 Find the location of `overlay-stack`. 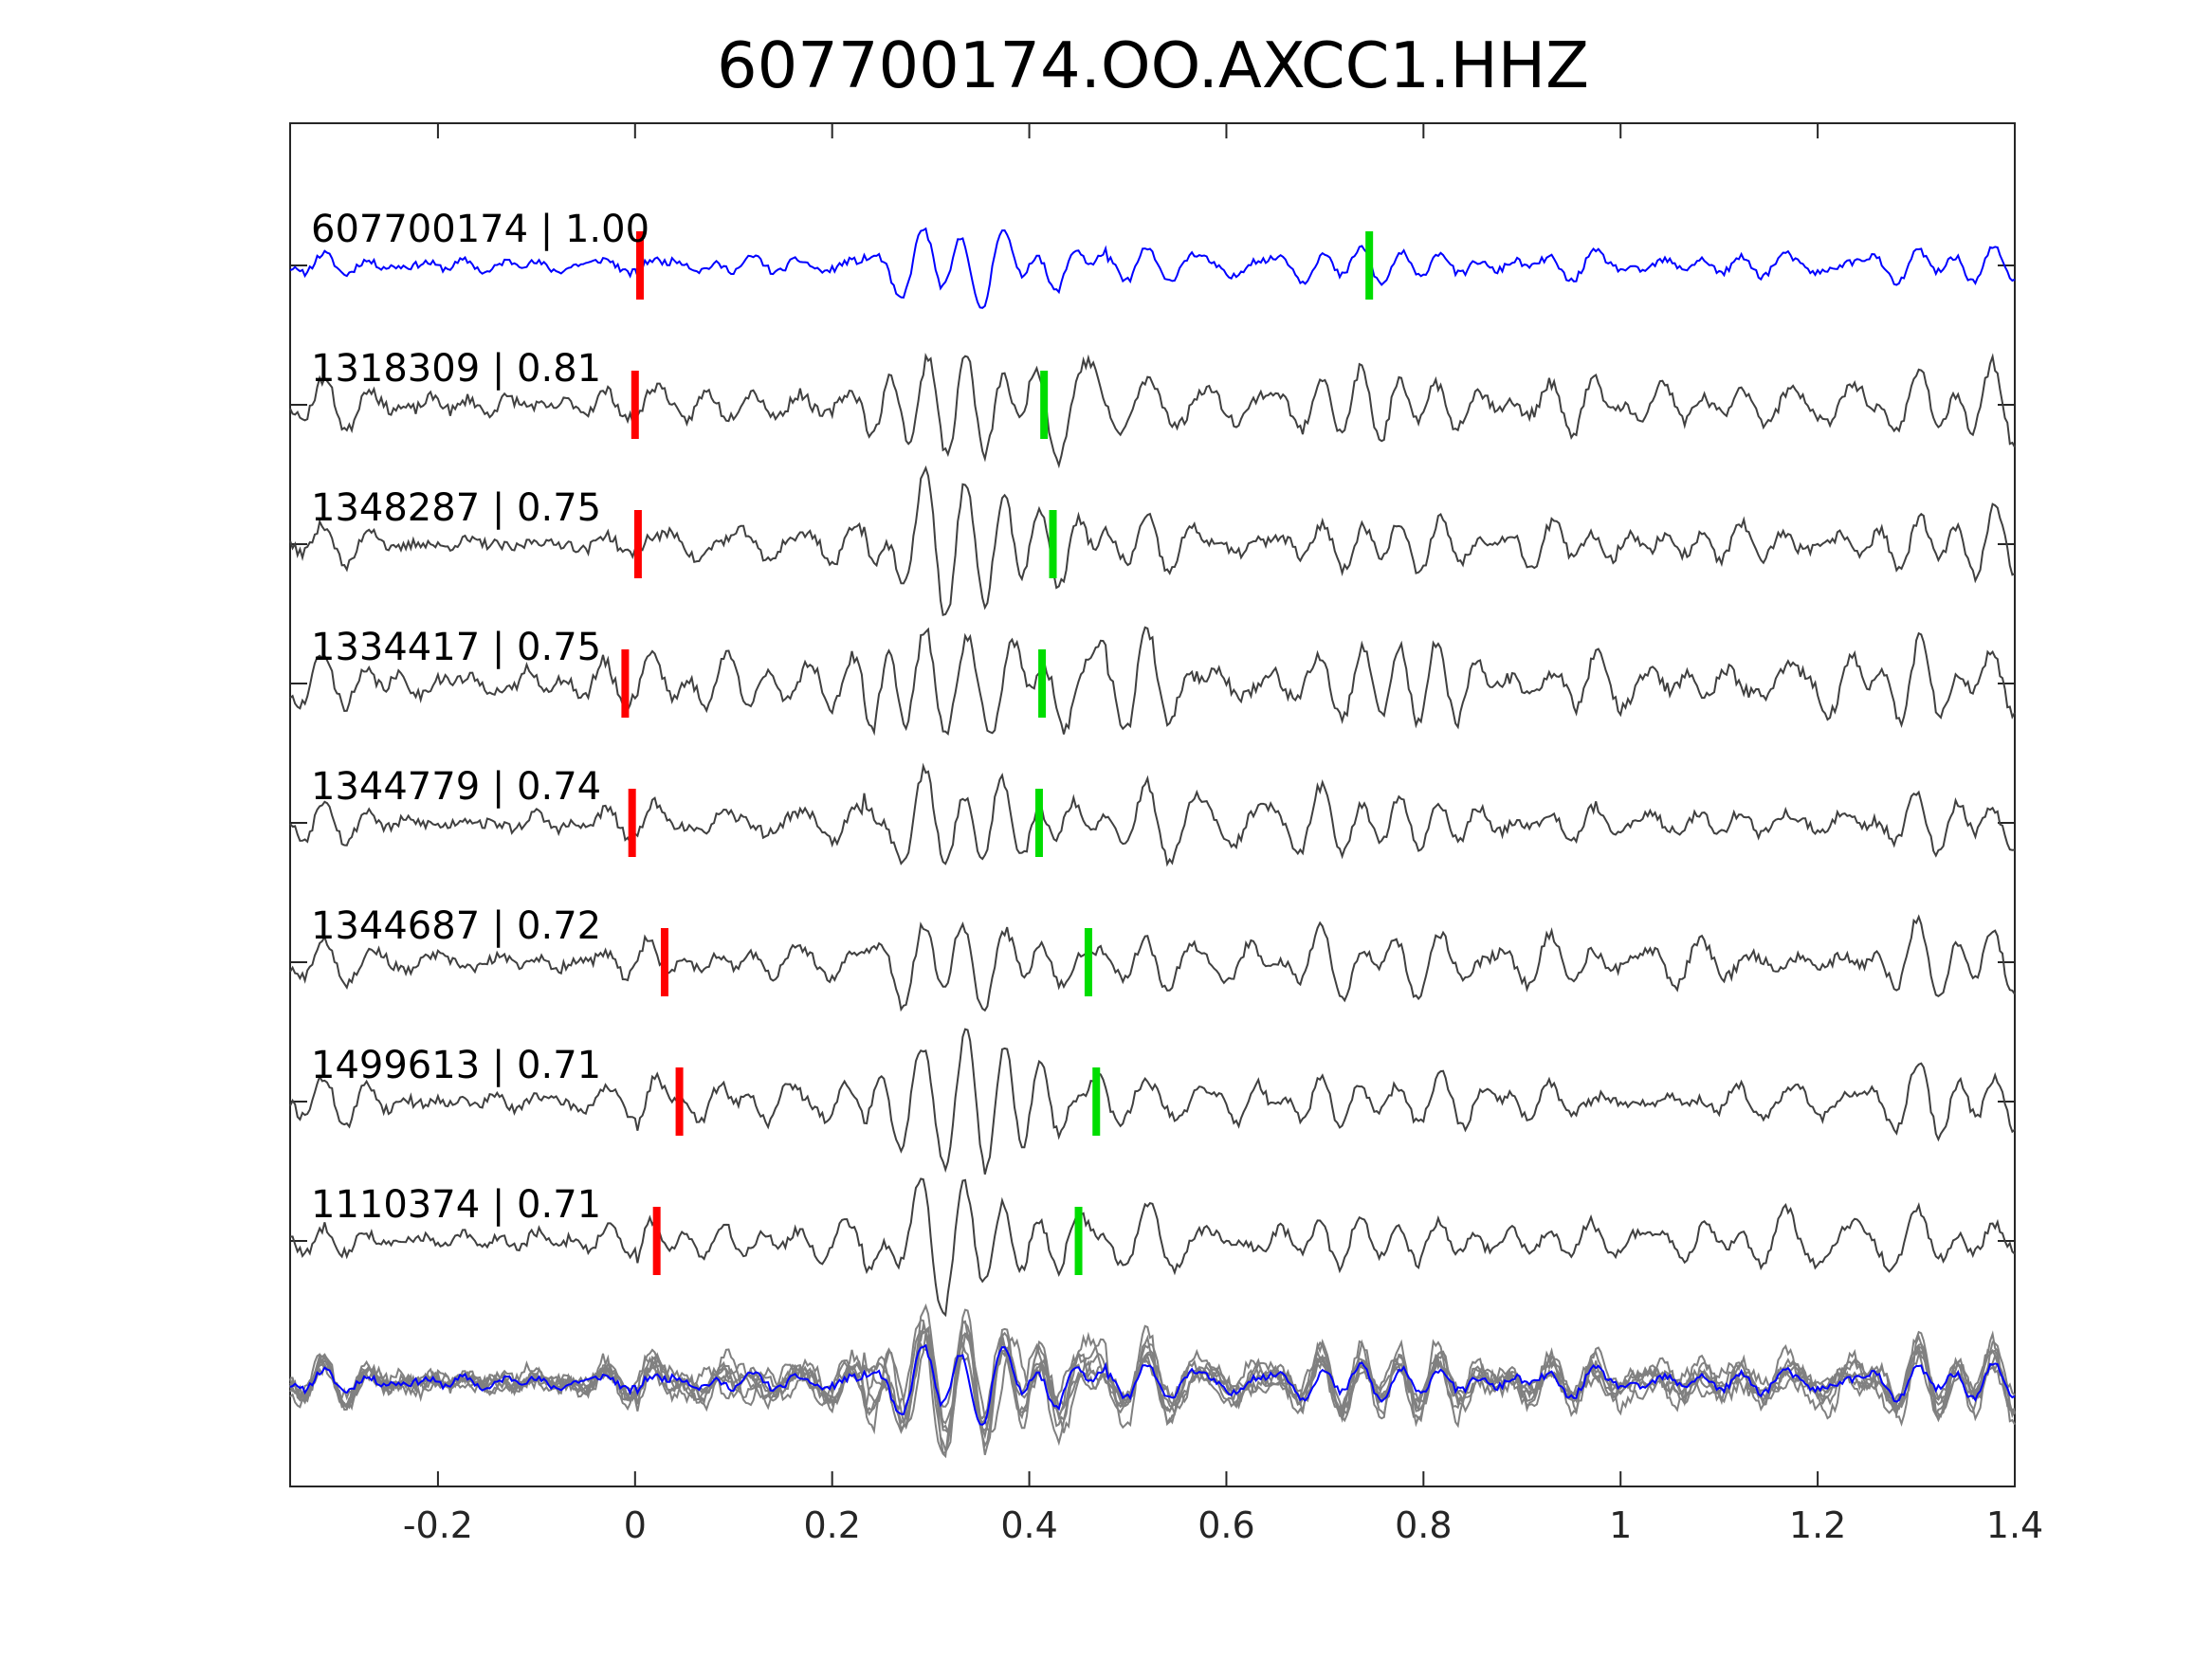

overlay-stack is located at coordinates (1152, 1381).